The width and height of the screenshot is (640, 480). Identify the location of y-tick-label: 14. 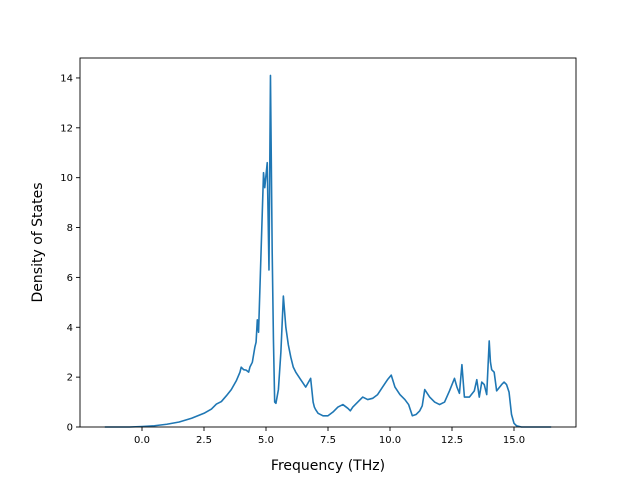
(66, 78).